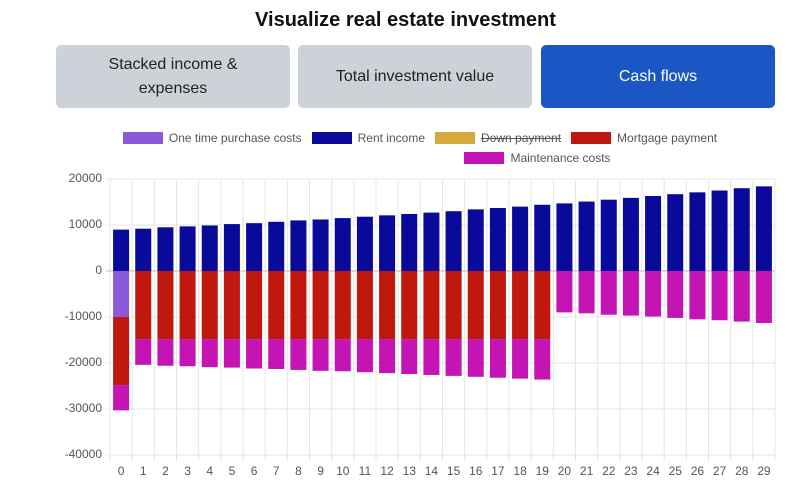 The image size is (811, 496). What do you see at coordinates (235, 138) in the screenshot?
I see `legend-label: One time purchase costs` at bounding box center [235, 138].